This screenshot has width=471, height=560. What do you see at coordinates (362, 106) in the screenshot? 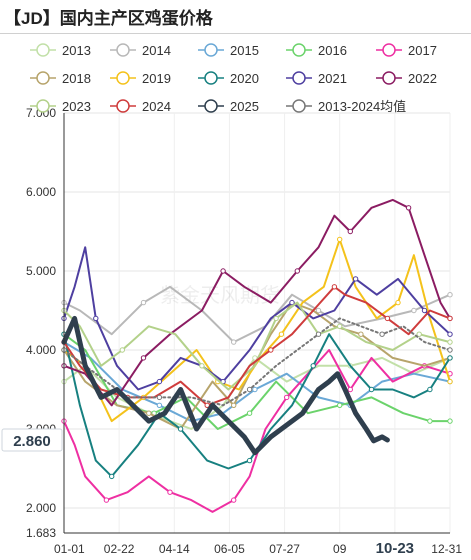
I see `legend-label-13: 2013-2024均值` at bounding box center [362, 106].